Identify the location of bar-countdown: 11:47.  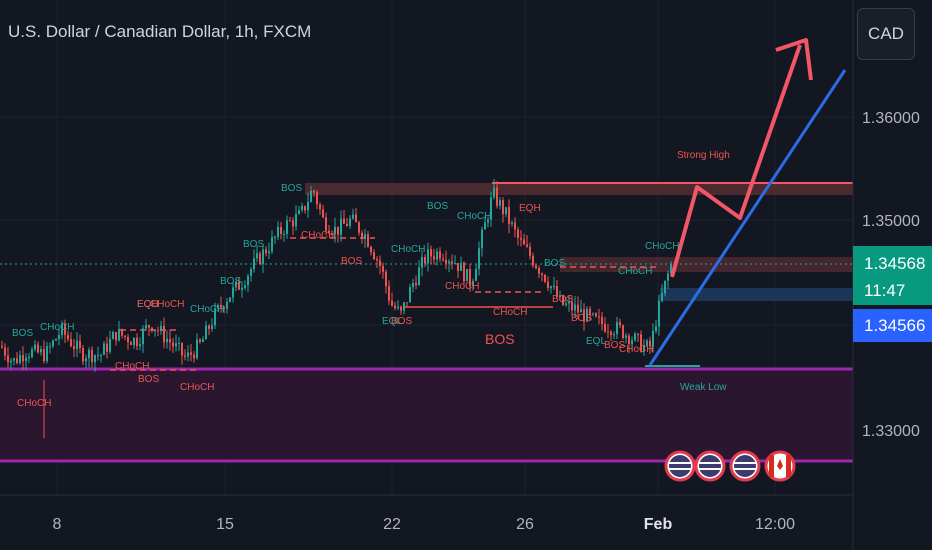
(885, 290).